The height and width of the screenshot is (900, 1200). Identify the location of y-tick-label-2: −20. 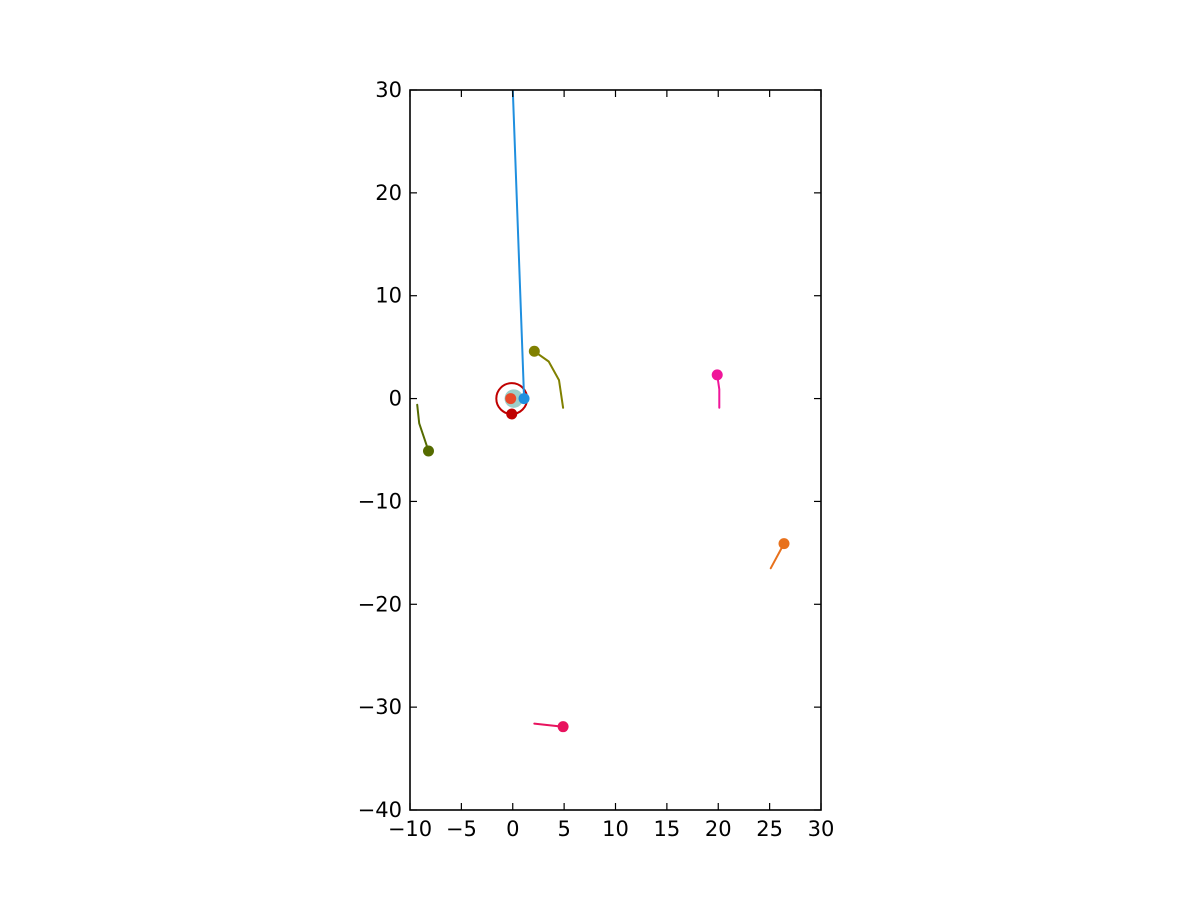
(380, 604).